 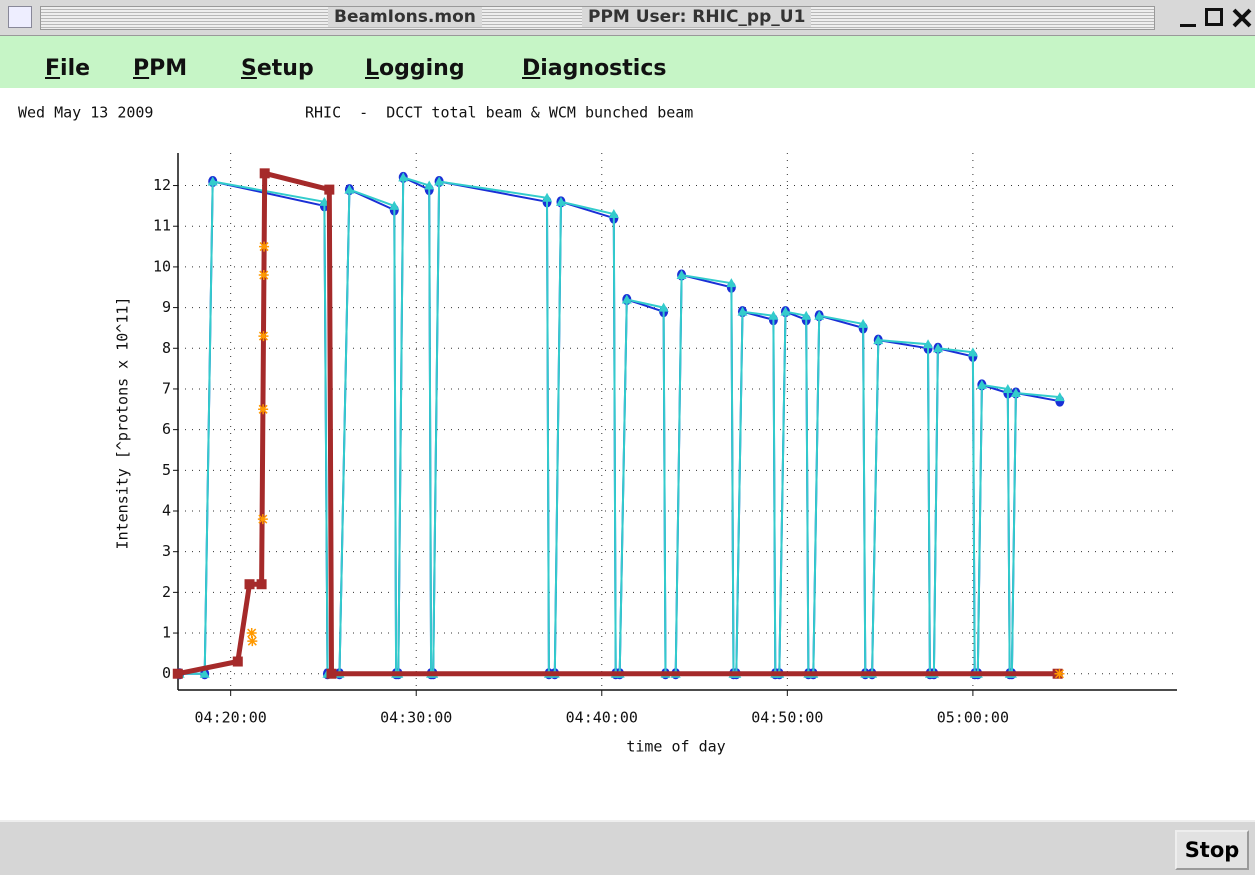 I want to click on x-axis-label: time of day, so click(x=675, y=747).